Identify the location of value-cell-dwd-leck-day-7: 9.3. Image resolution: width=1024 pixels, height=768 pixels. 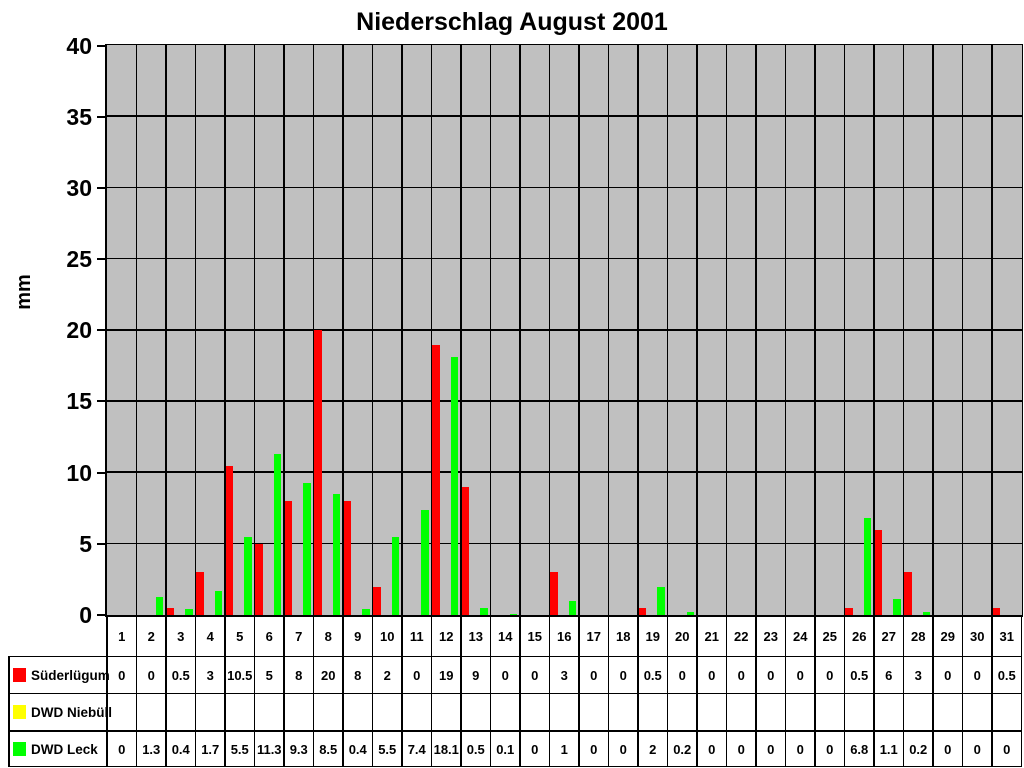
(298, 749).